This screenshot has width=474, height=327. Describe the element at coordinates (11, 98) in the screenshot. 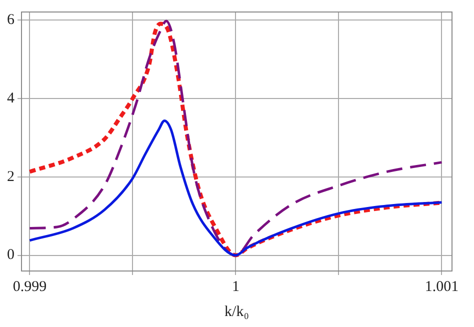

I see `y-tick-label: 4` at that location.